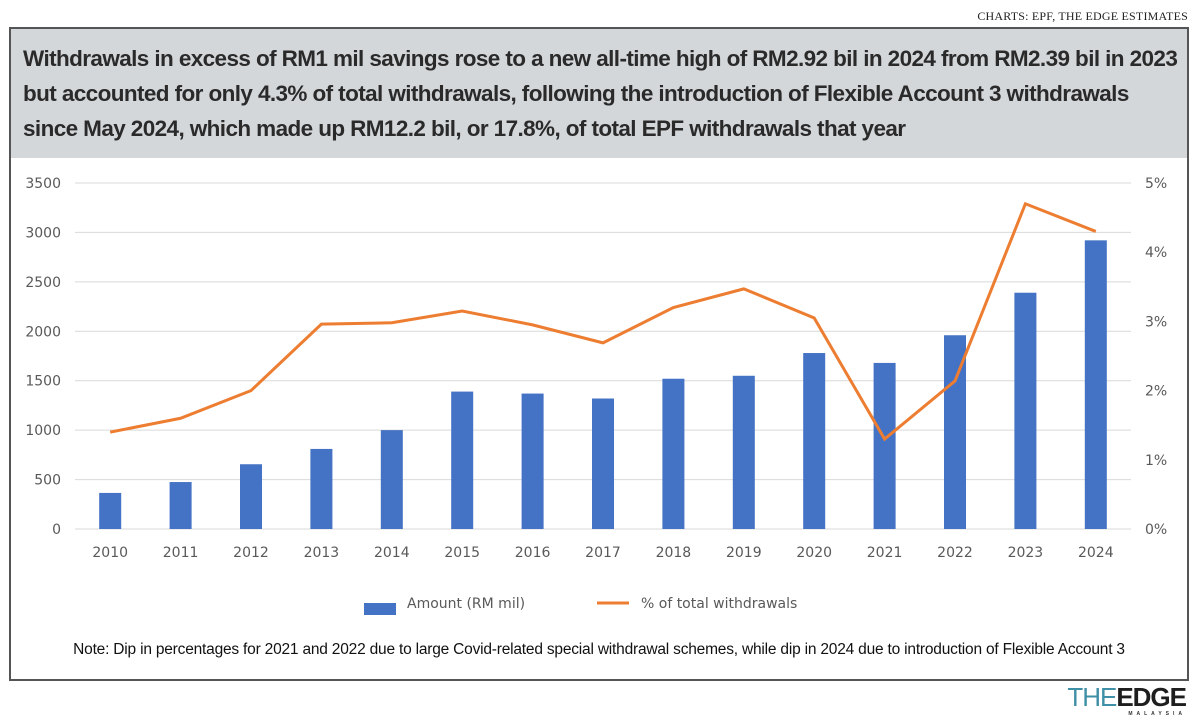 Image resolution: width=1200 pixels, height=728 pixels. I want to click on bar-2010, so click(110, 510).